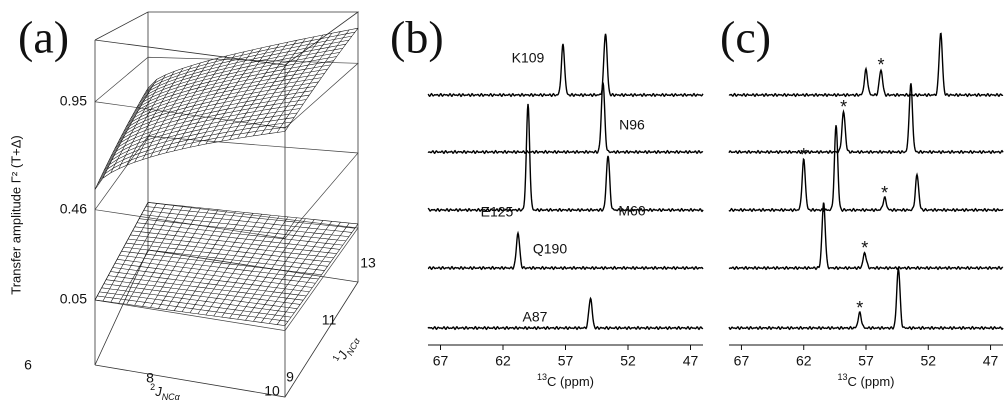 The height and width of the screenshot is (401, 1005). I want to click on depth-tick-label: 9, so click(290, 377).